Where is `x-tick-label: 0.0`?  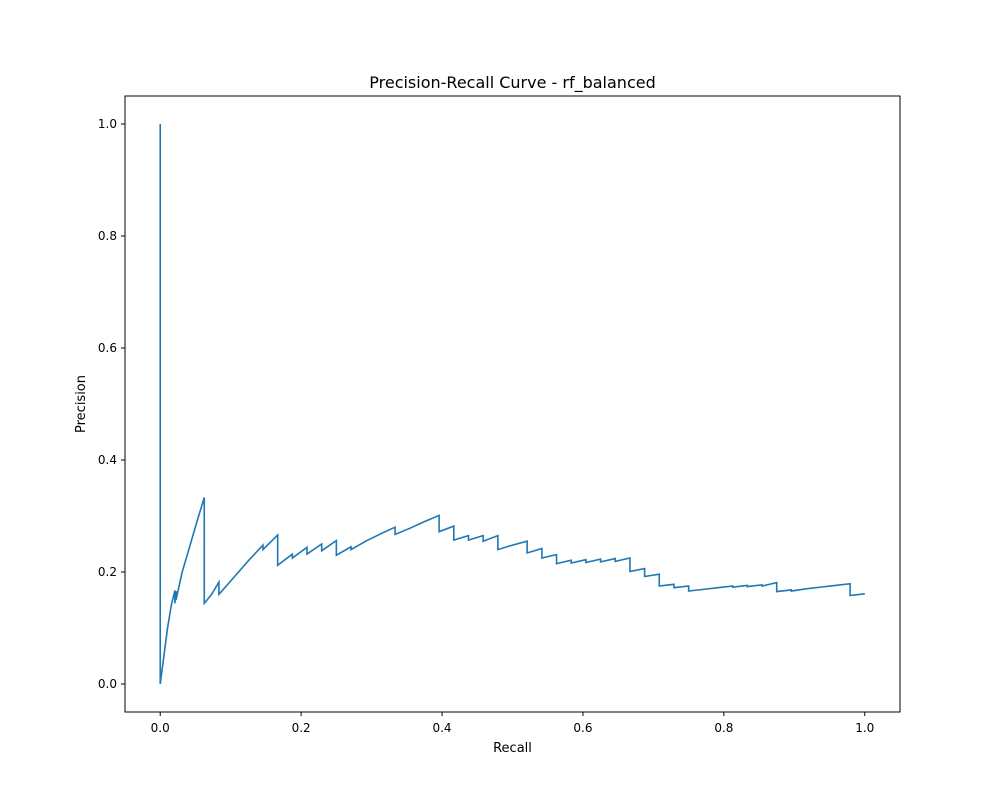 x-tick-label: 0.0 is located at coordinates (160, 728).